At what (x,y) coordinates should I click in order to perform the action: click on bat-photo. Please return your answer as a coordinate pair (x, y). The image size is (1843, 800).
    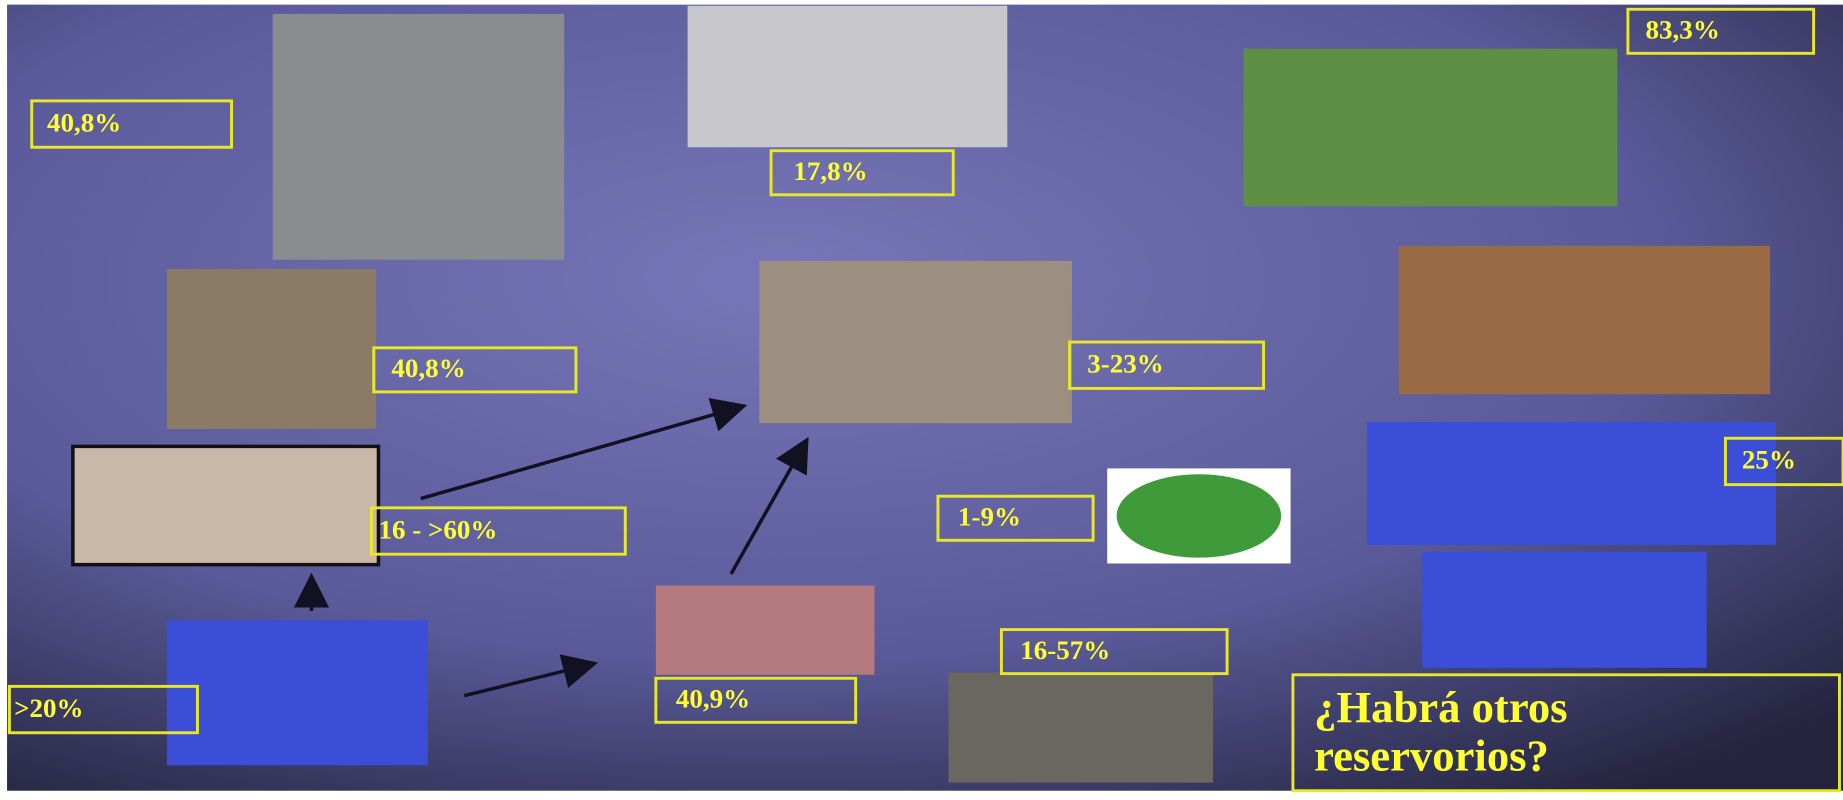
    Looking at the image, I should click on (847, 76).